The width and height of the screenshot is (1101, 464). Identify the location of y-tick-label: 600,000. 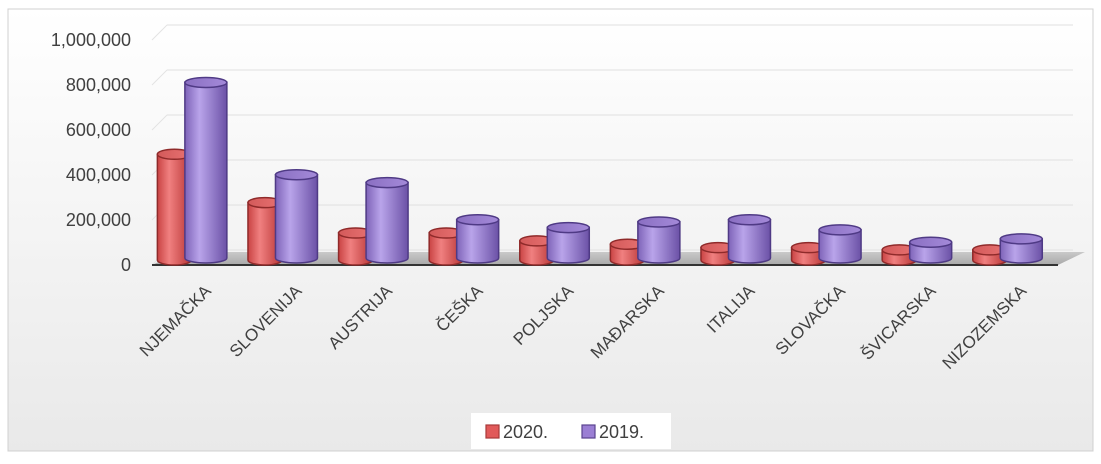
(98, 130).